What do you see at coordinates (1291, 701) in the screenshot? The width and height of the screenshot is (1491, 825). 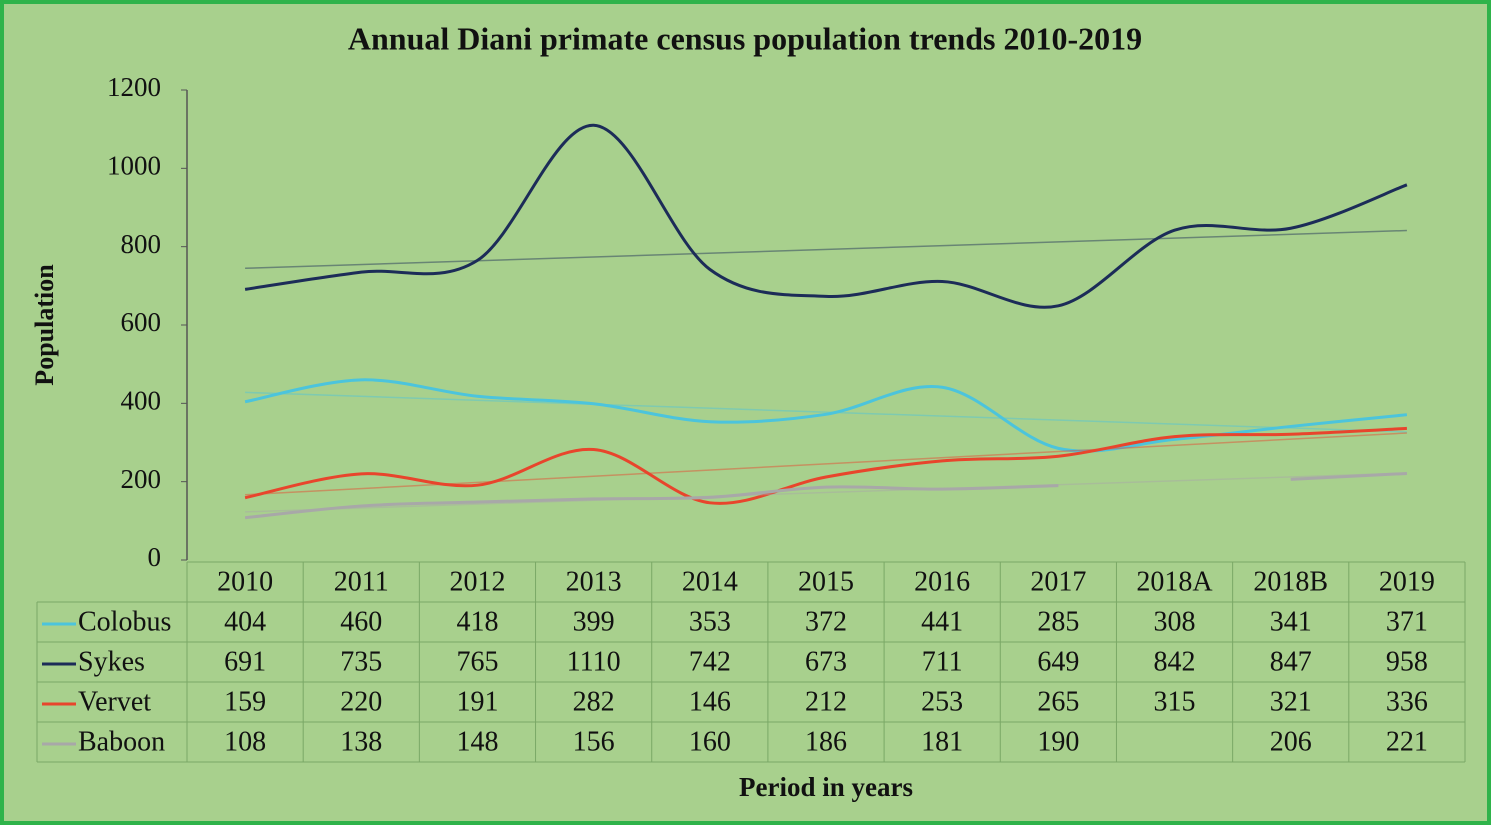 I see `table-value: 321` at bounding box center [1291, 701].